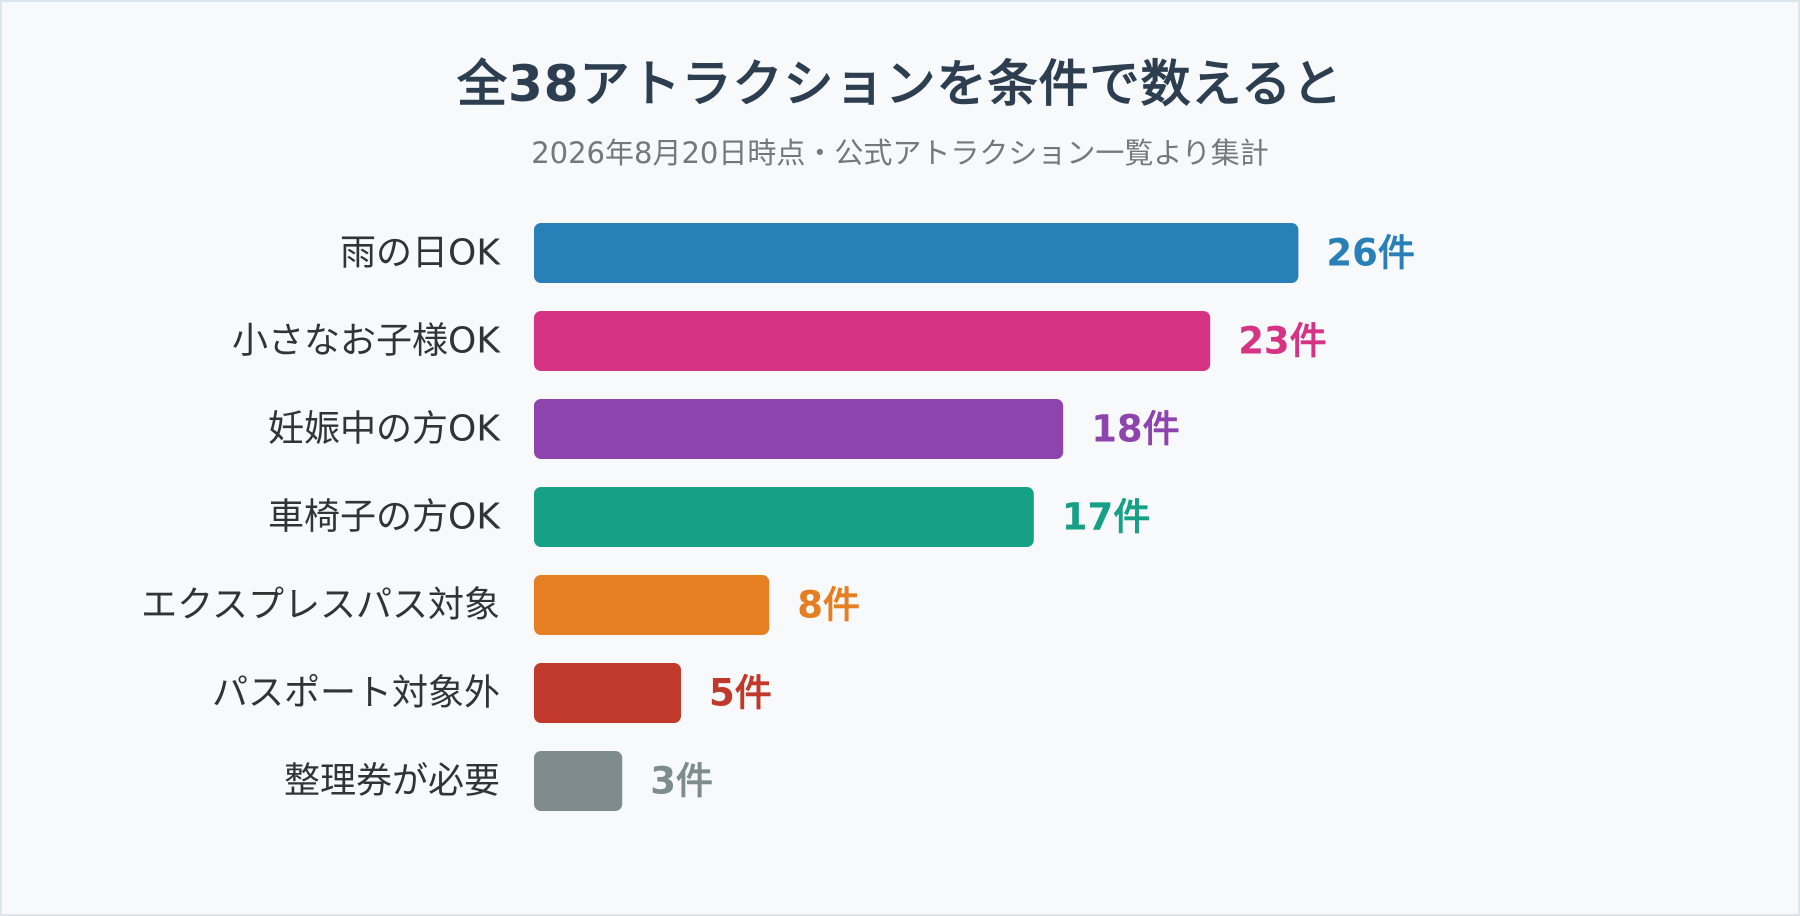  What do you see at coordinates (420, 253) in the screenshot?
I see `category-label: 雨の日OK` at bounding box center [420, 253].